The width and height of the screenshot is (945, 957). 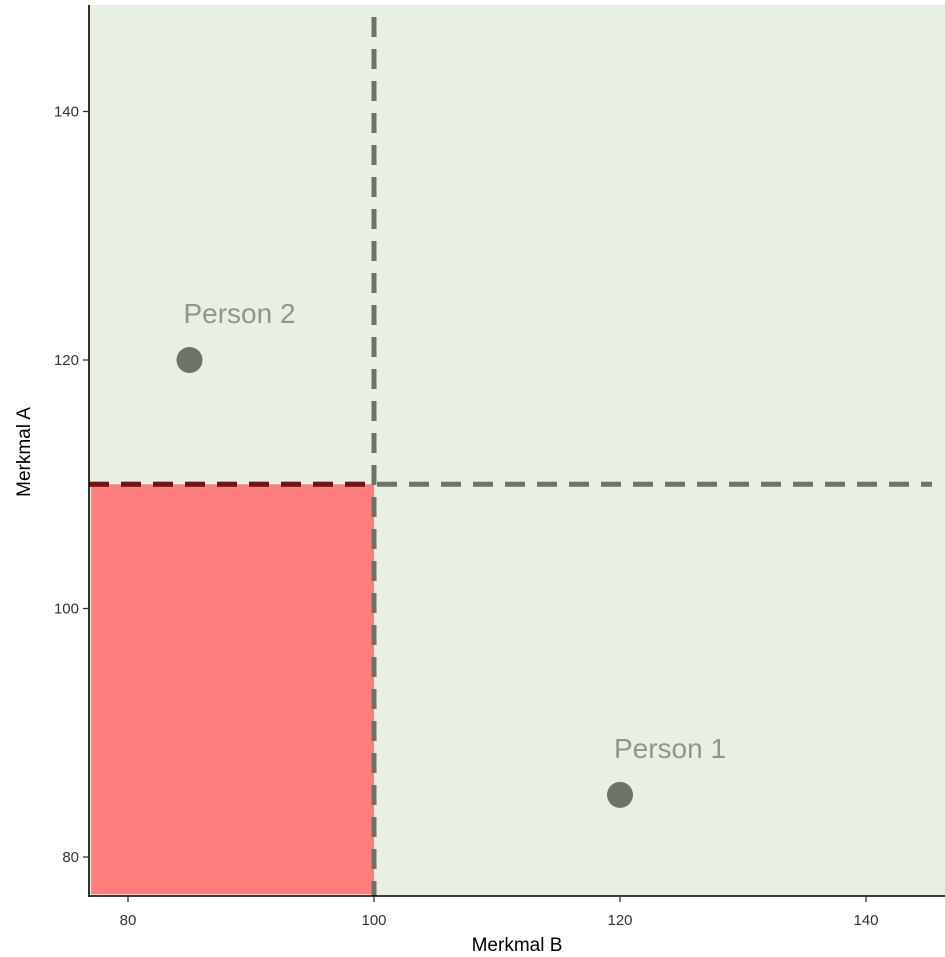 I want to click on data-point-label: Person 1, so click(x=670, y=748).